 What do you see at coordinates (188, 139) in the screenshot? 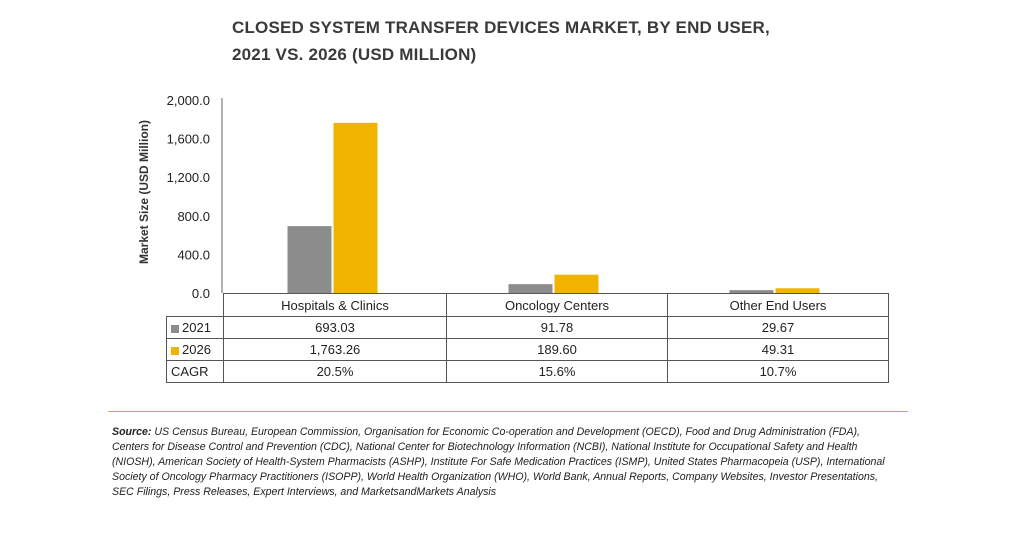
I see `y-tick-label: 1,600.0` at bounding box center [188, 139].